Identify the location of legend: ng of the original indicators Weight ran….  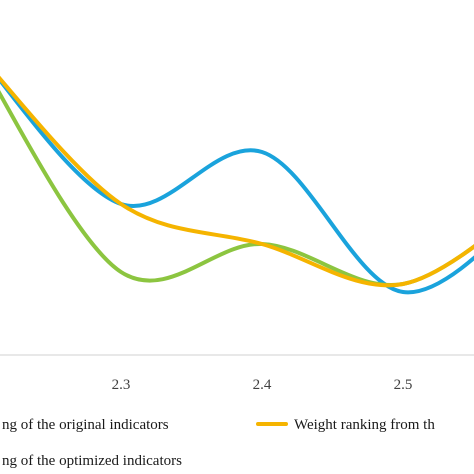
(218, 443).